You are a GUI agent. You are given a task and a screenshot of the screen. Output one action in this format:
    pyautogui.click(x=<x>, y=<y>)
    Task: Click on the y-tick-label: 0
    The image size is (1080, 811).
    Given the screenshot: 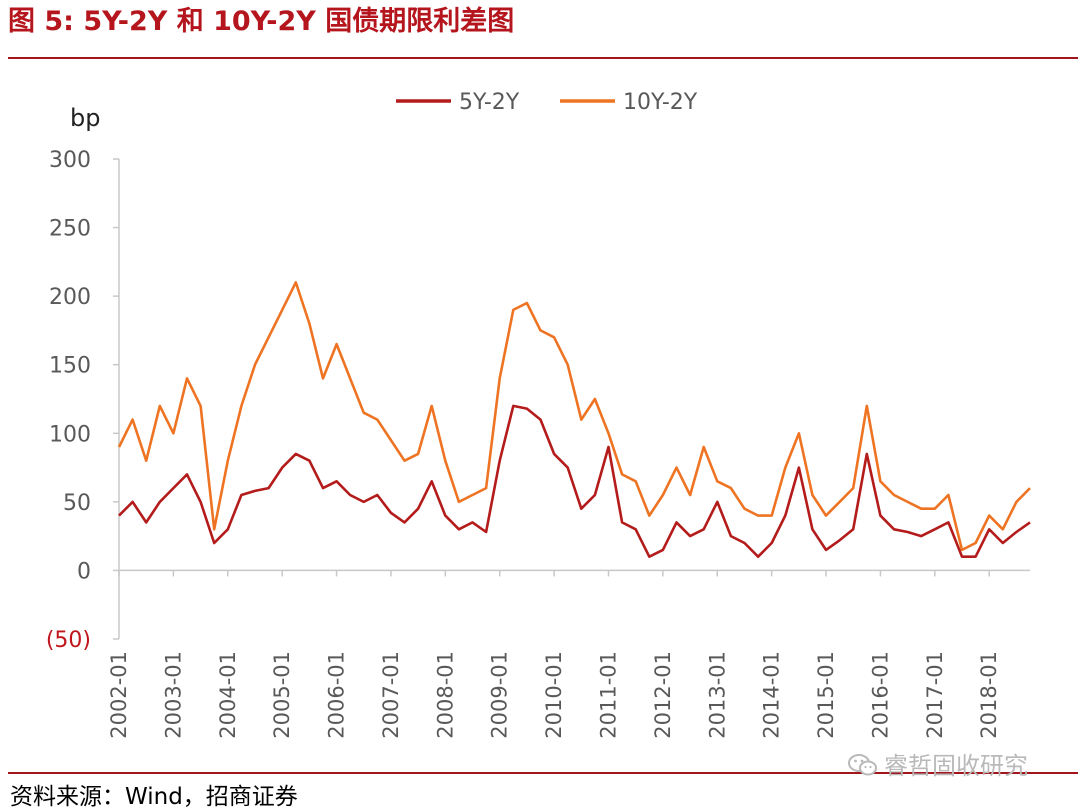 What is the action you would take?
    pyautogui.click(x=84, y=571)
    